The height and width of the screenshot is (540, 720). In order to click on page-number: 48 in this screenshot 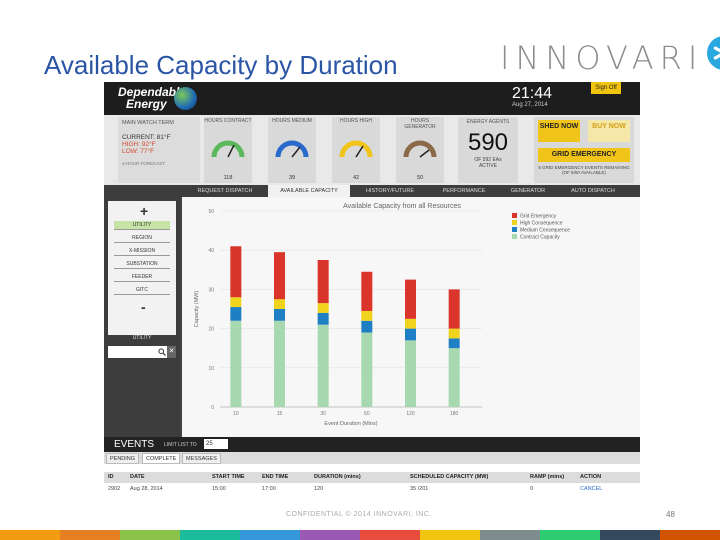, I will do `click(670, 514)`.